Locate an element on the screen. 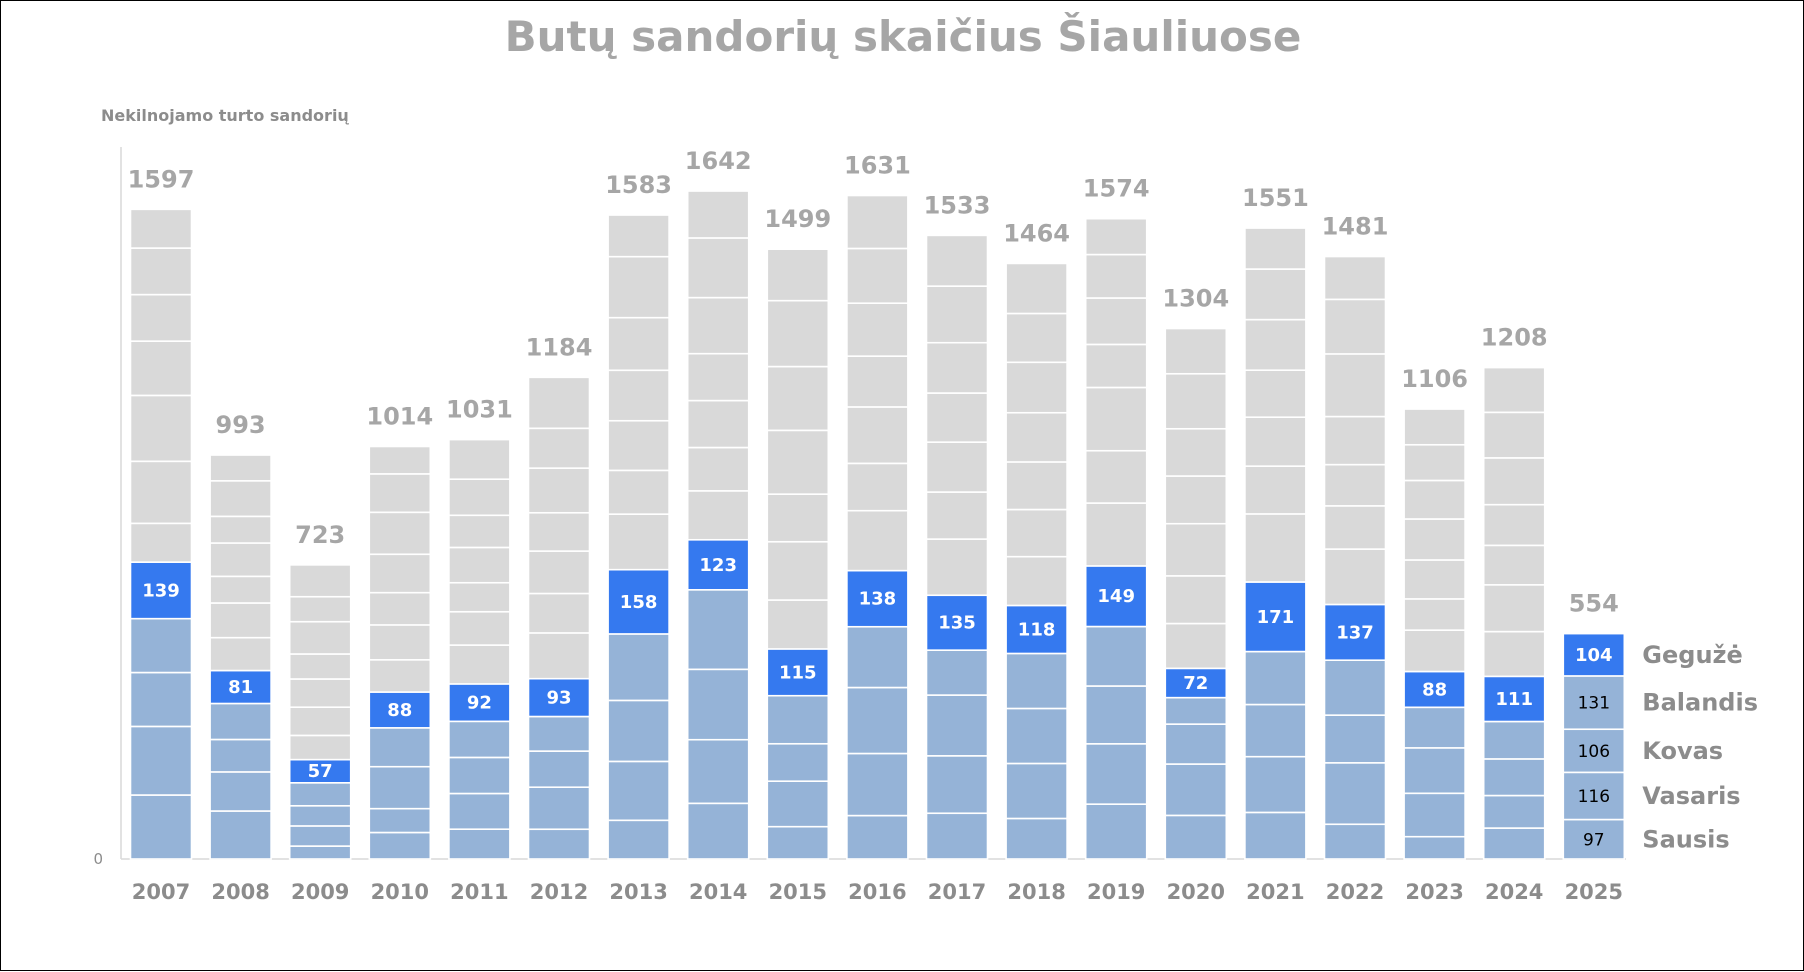 Image resolution: width=1804 pixels, height=972 pixels. bar-segment-2009-m3 is located at coordinates (320, 815).